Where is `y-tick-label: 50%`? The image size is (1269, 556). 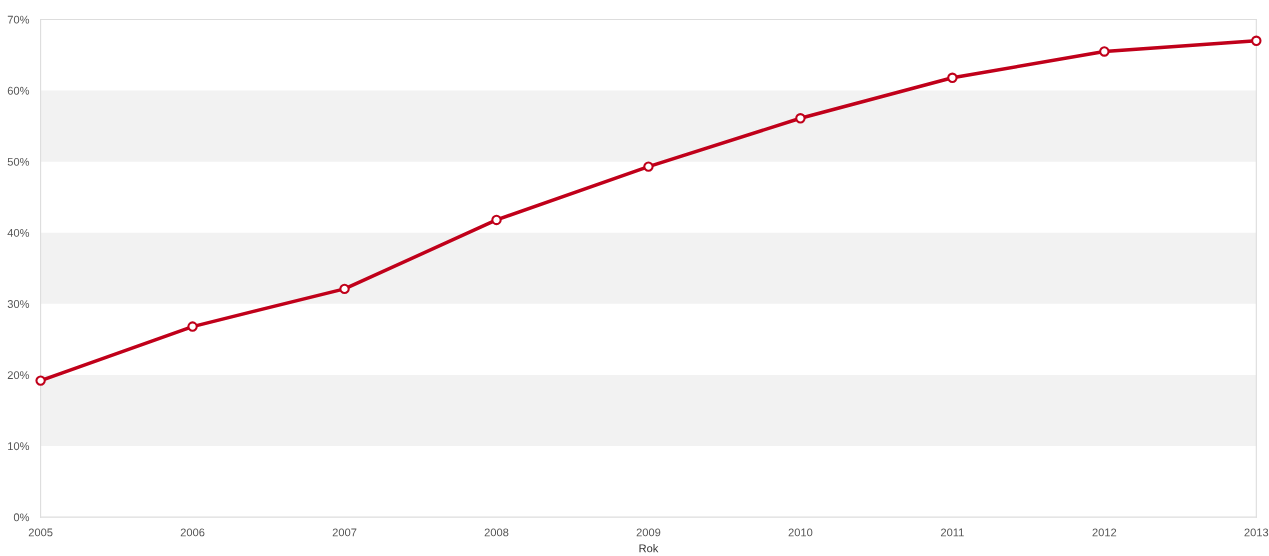 y-tick-label: 50% is located at coordinates (18, 161).